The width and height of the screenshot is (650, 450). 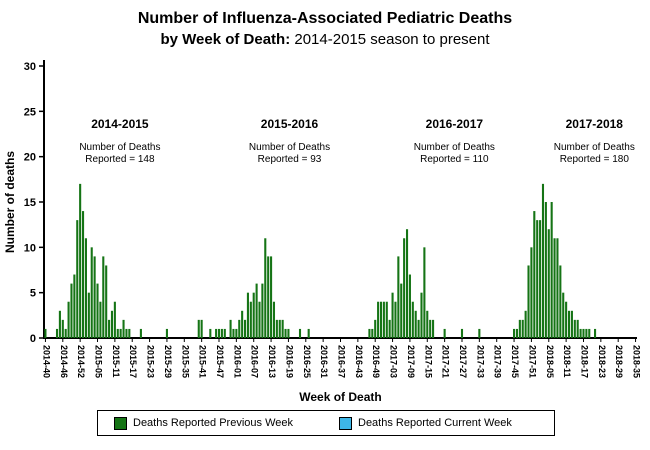 I want to click on y-tick-label: 20, so click(x=30, y=158).